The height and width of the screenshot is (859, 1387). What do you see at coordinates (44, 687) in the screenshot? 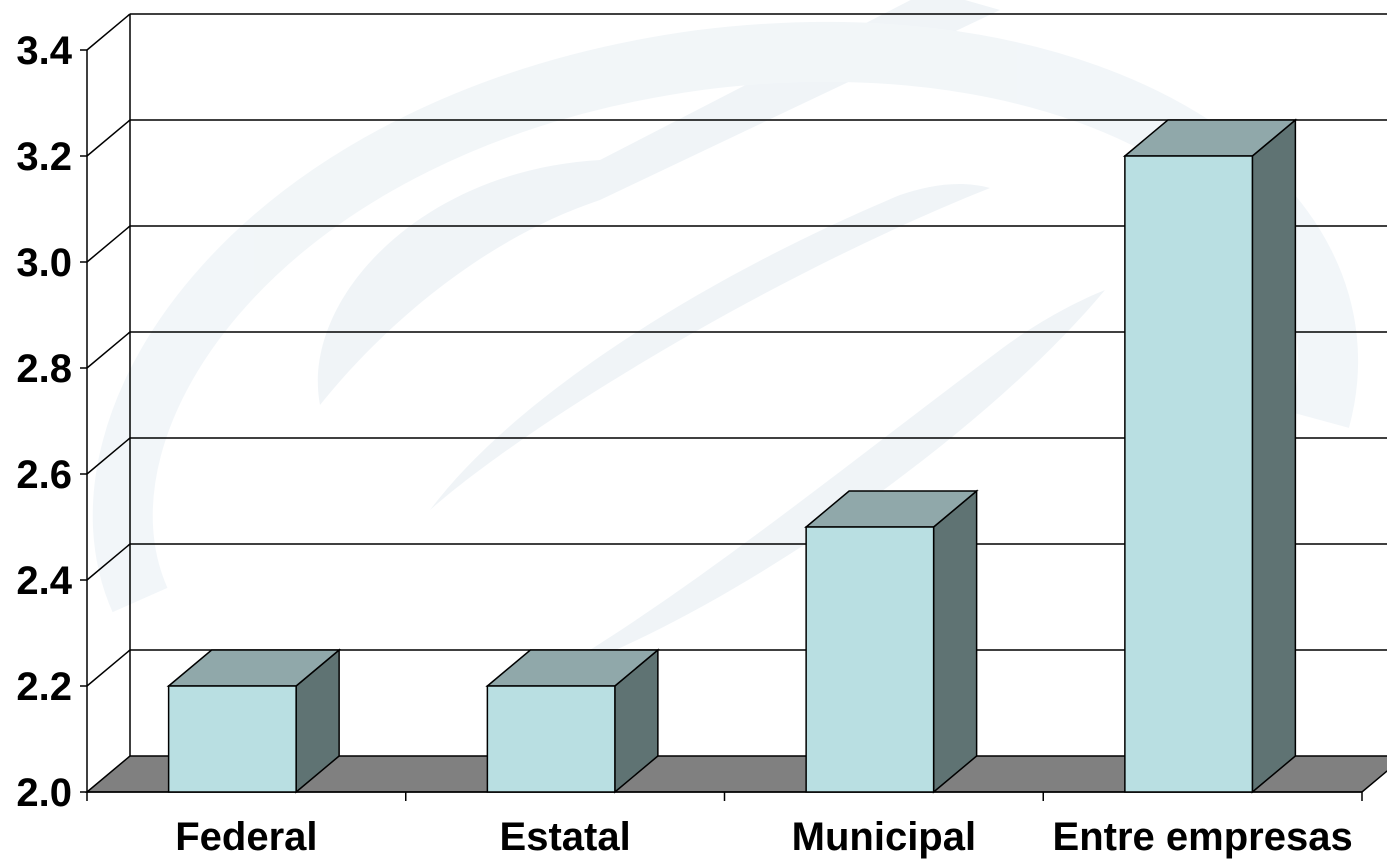
I see `y-tick-label: 2.2` at bounding box center [44, 687].